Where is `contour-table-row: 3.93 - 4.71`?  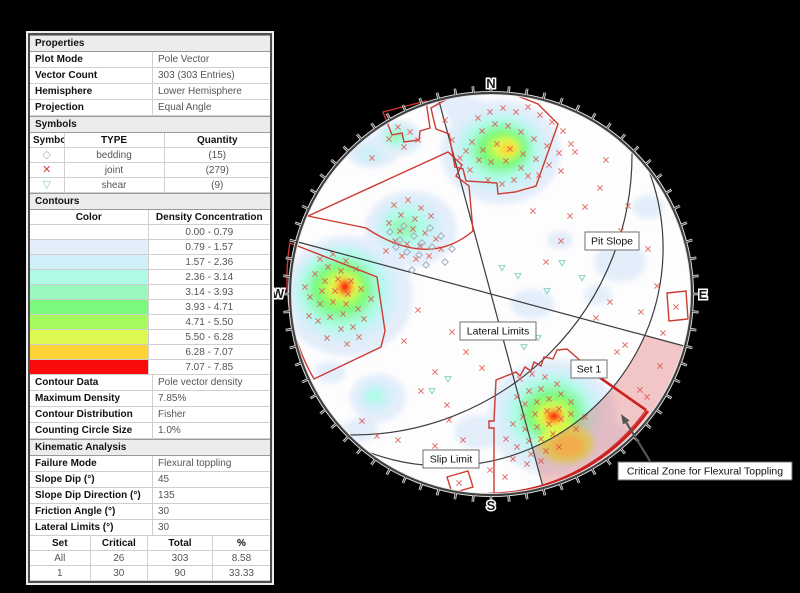
contour-table-row: 3.93 - 4.71 is located at coordinates (150, 307).